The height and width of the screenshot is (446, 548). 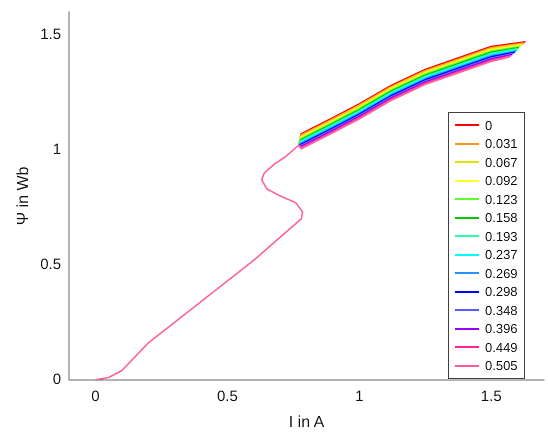 I want to click on y-tick-label: 1, so click(x=57, y=149).